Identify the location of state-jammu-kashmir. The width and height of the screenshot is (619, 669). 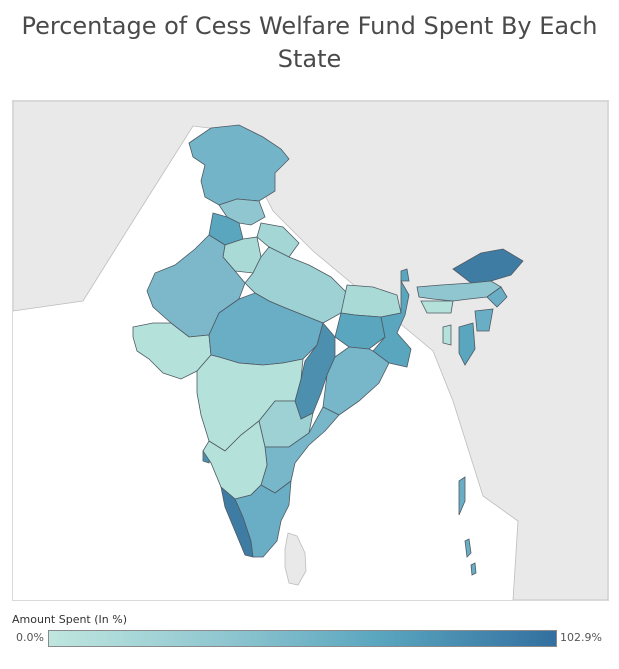
(239, 165).